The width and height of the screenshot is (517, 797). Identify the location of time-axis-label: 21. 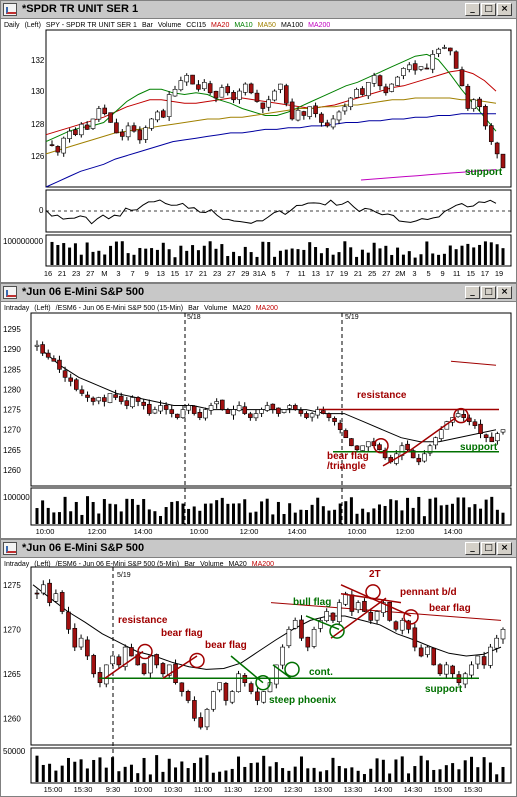
(358, 273).